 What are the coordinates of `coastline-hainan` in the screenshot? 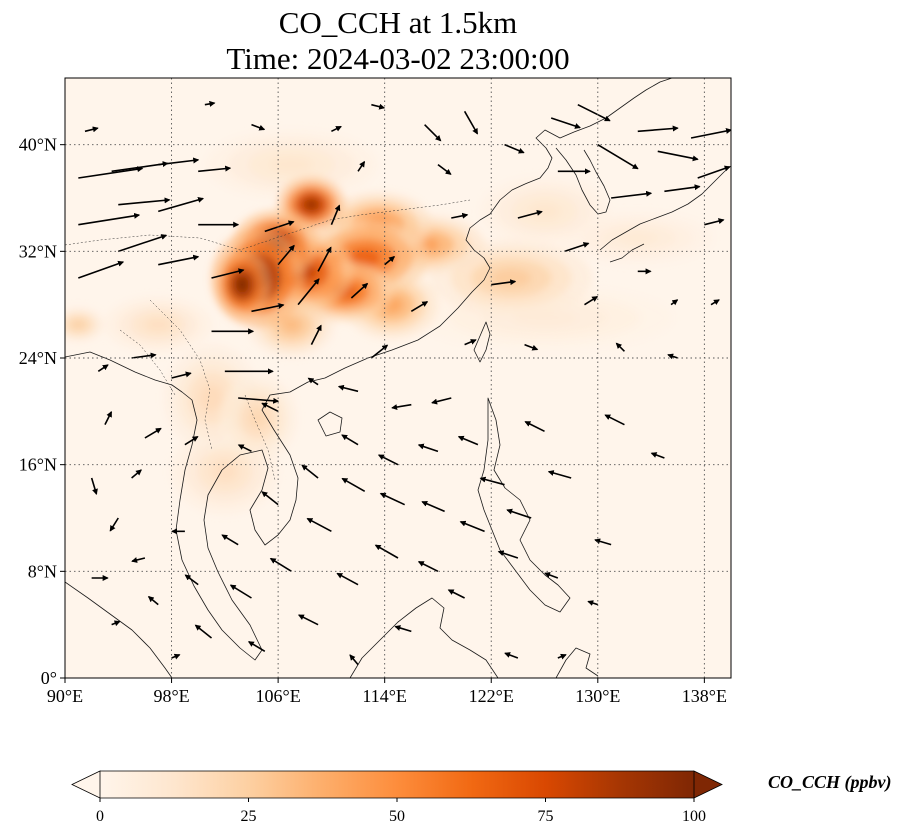 It's located at (330, 424).